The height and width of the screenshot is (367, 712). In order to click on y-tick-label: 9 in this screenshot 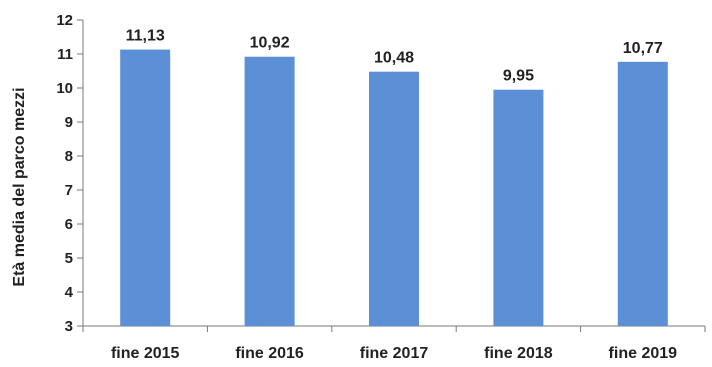, I will do `click(69, 122)`.